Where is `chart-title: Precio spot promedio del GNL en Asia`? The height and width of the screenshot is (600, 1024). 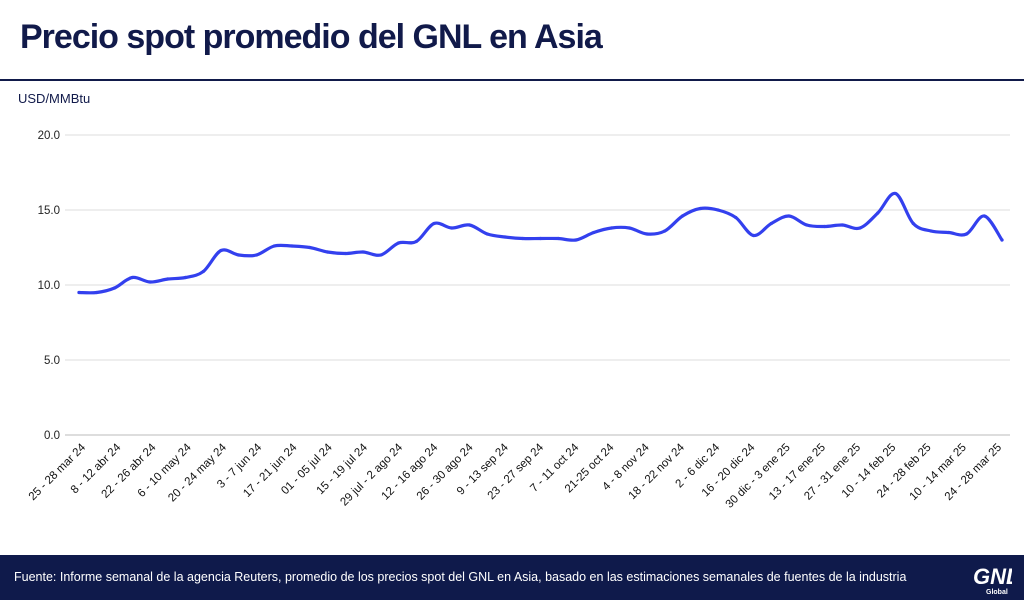 chart-title: Precio spot promedio del GNL en Asia is located at coordinates (311, 37).